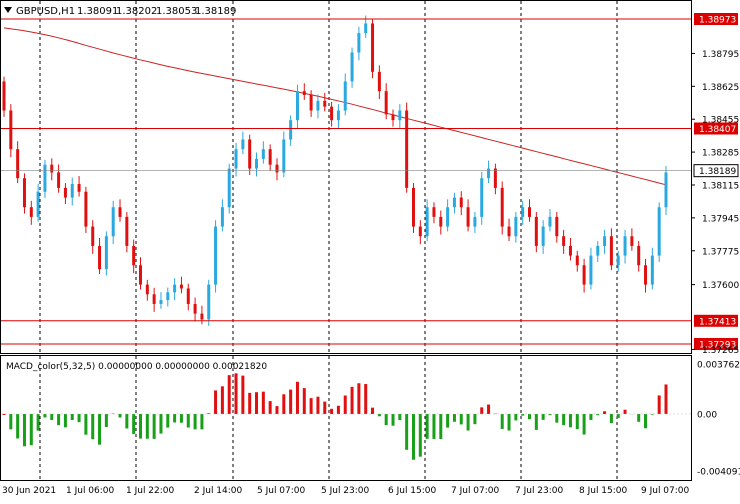 The image size is (740, 504). Describe the element at coordinates (90, 491) in the screenshot. I see `time-label: 1 Jul 06:00` at that location.